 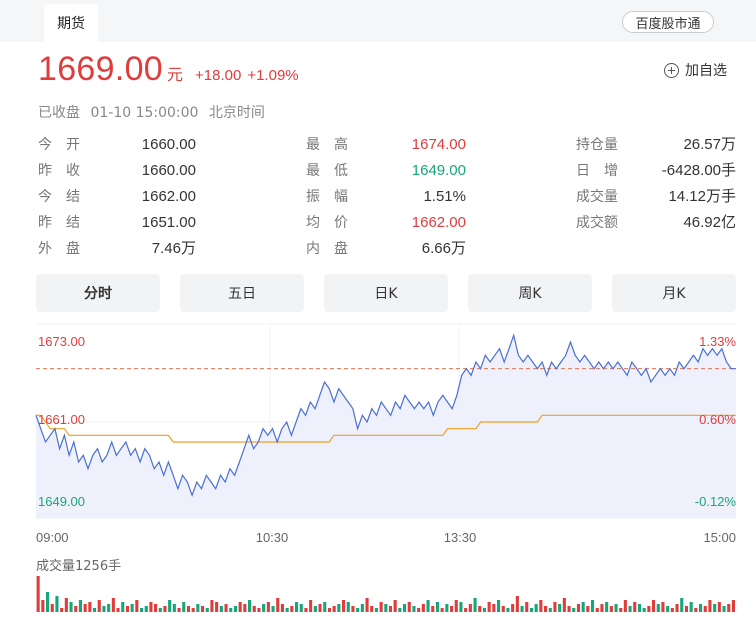 I want to click on x-axis-tick-label: 09:00, so click(x=52, y=537).